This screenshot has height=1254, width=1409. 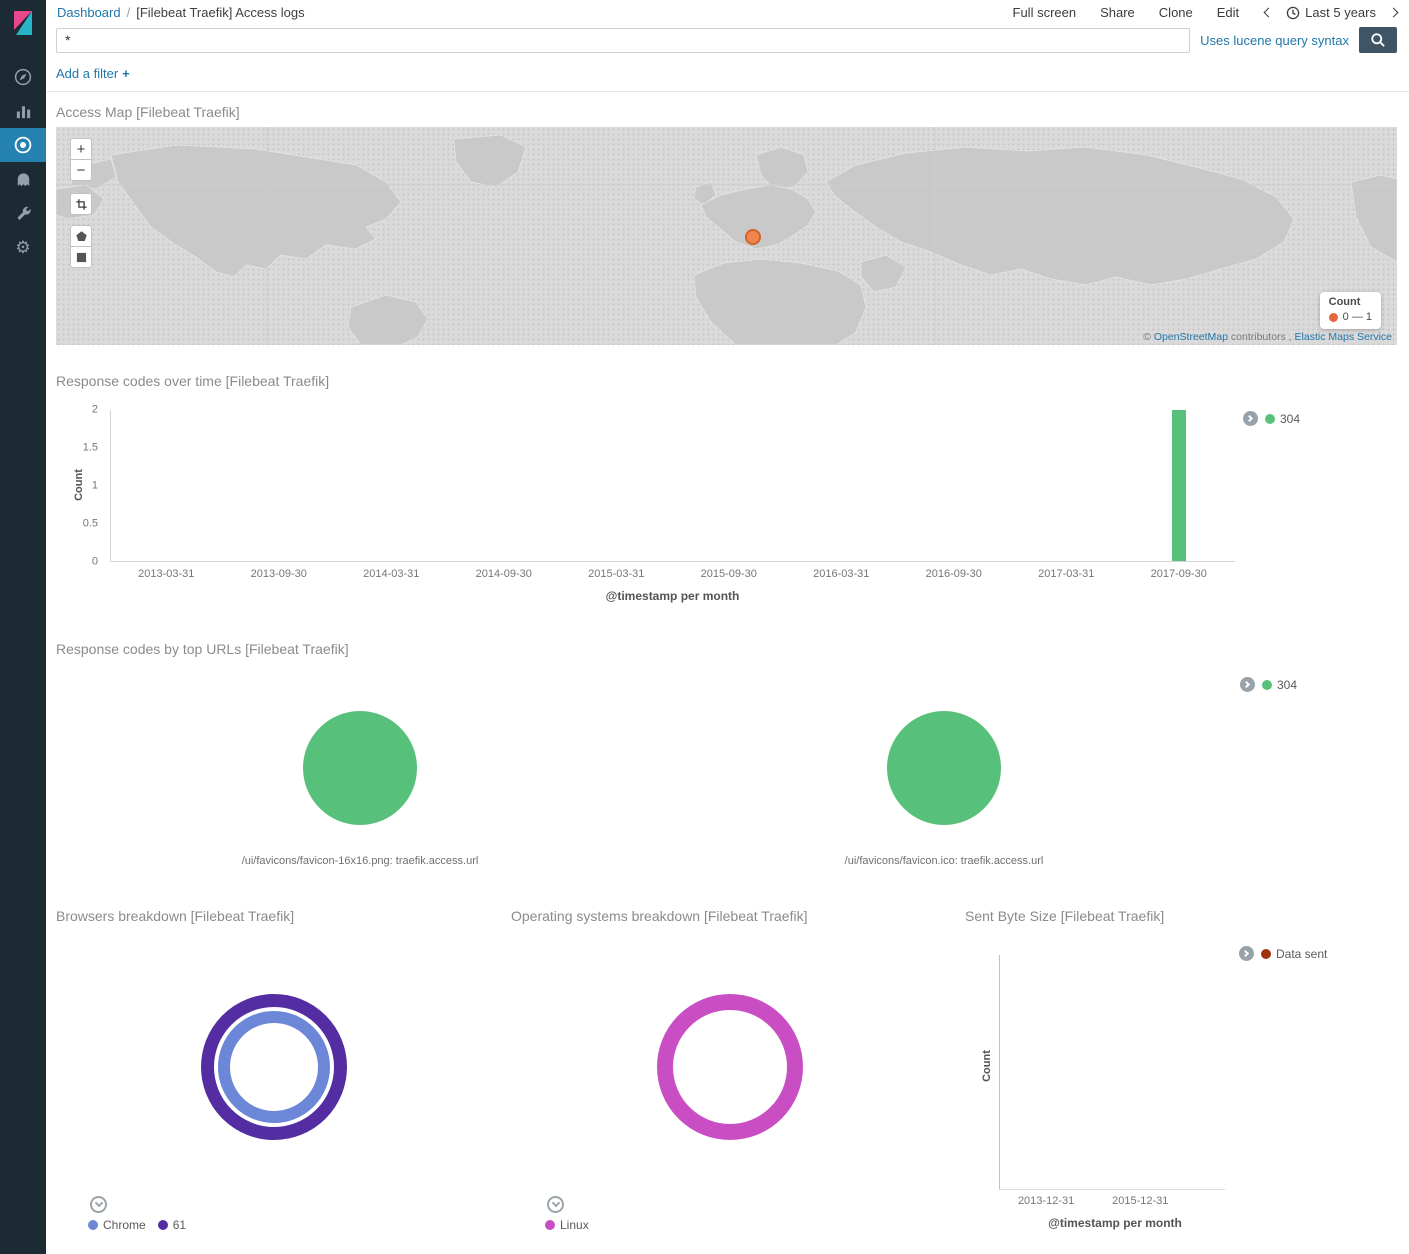 I want to click on query-bar: Uses lucene query syntax, so click(x=727, y=40).